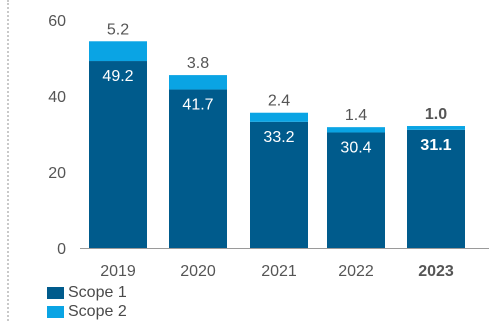  Describe the element at coordinates (57, 21) in the screenshot. I see `y-tick-label-60: 60` at that location.